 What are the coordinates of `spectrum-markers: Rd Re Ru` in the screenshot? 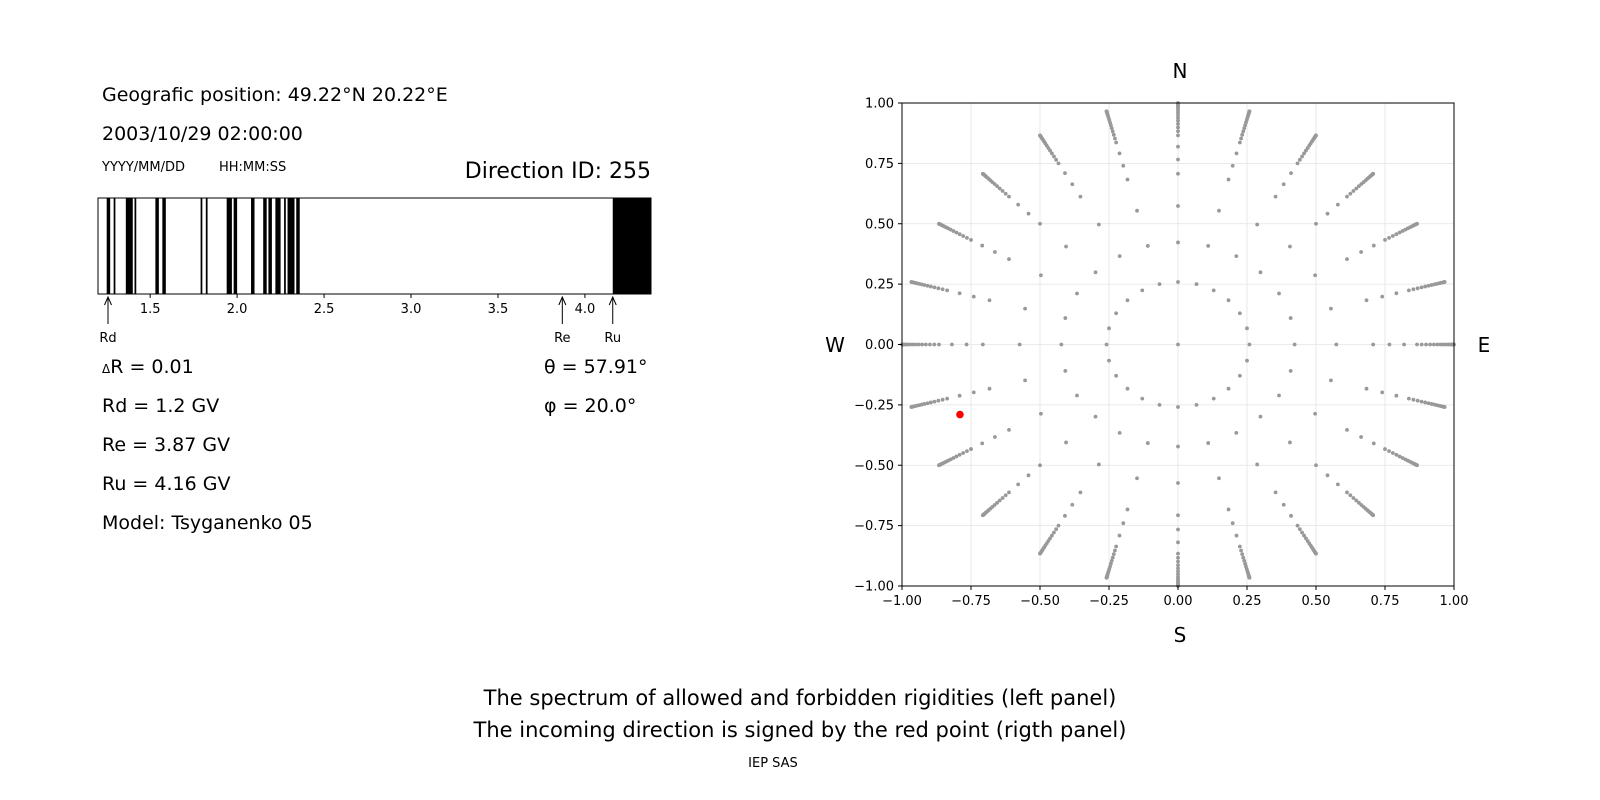 It's located at (360, 320).